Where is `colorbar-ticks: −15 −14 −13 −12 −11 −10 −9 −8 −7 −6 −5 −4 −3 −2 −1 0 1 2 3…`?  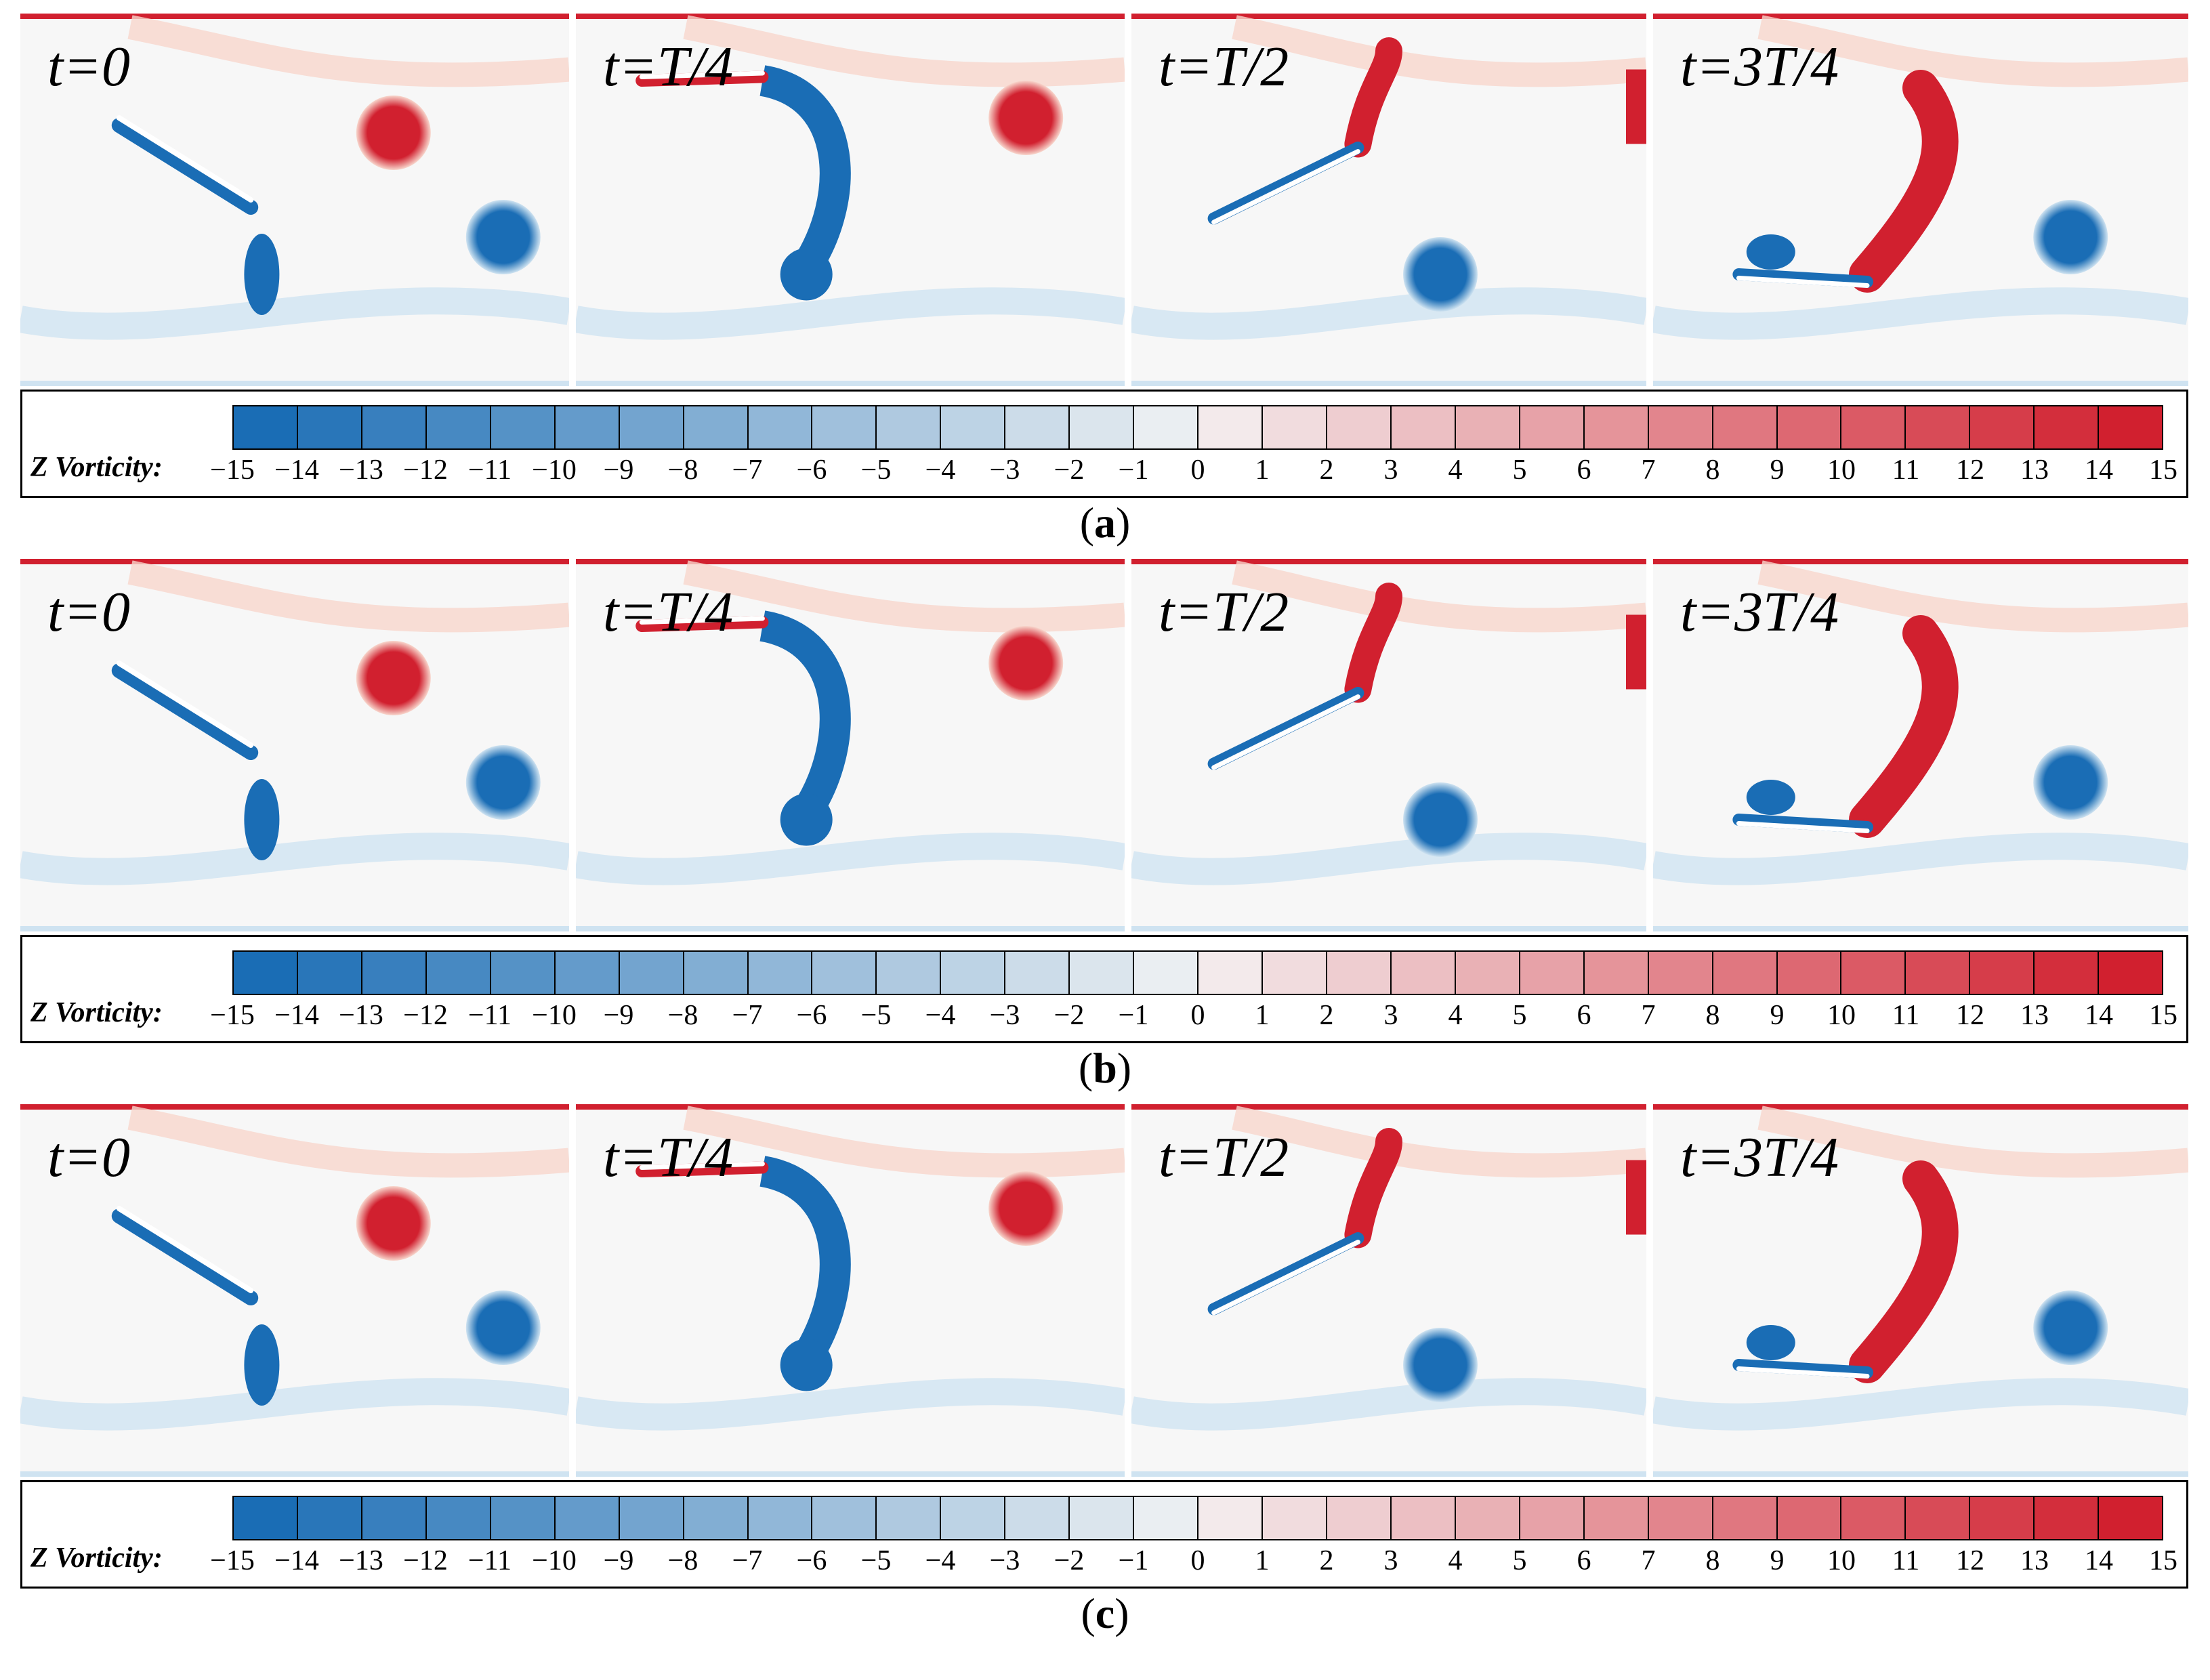 colorbar-ticks: −15 −14 −13 −12 −11 −10 −9 −8 −7 −6 −5 −4 −3 −2 −1 0 1 2 3… is located at coordinates (1193, 474).